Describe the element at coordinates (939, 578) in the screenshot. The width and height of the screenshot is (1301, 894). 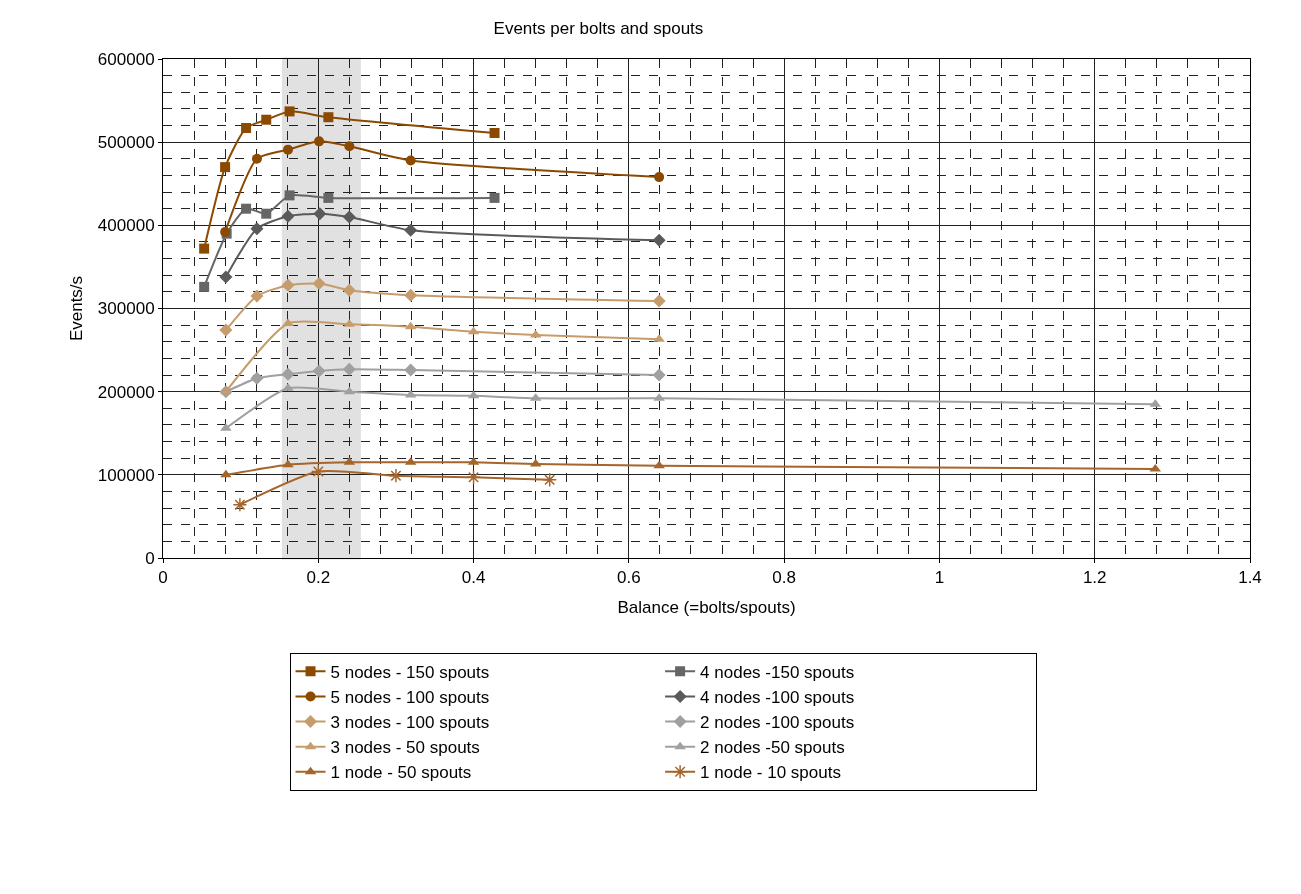
I see `x-tick-label: 1` at that location.